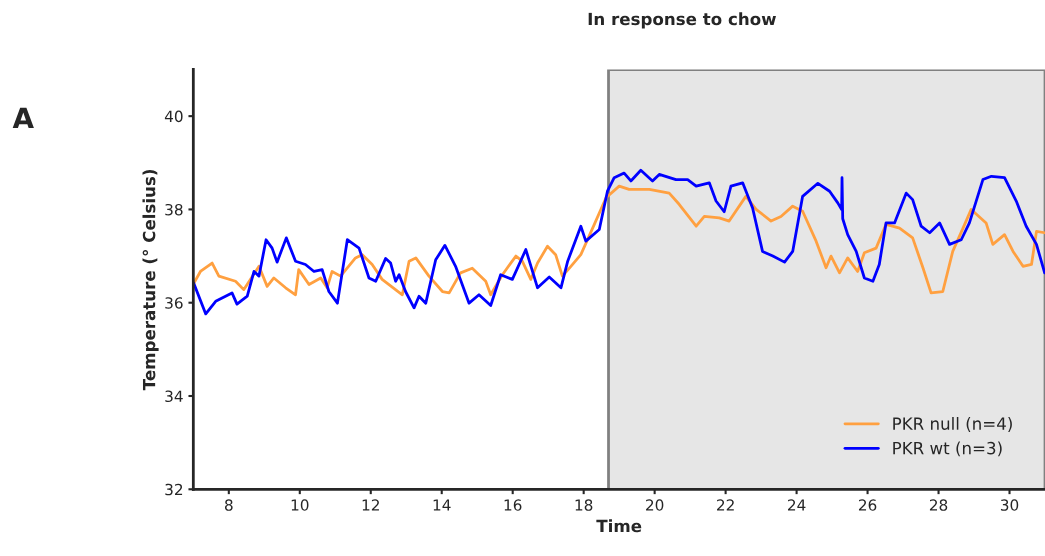 The image size is (1045, 556). What do you see at coordinates (370, 505) in the screenshot?
I see `x-tick-label: 12` at bounding box center [370, 505].